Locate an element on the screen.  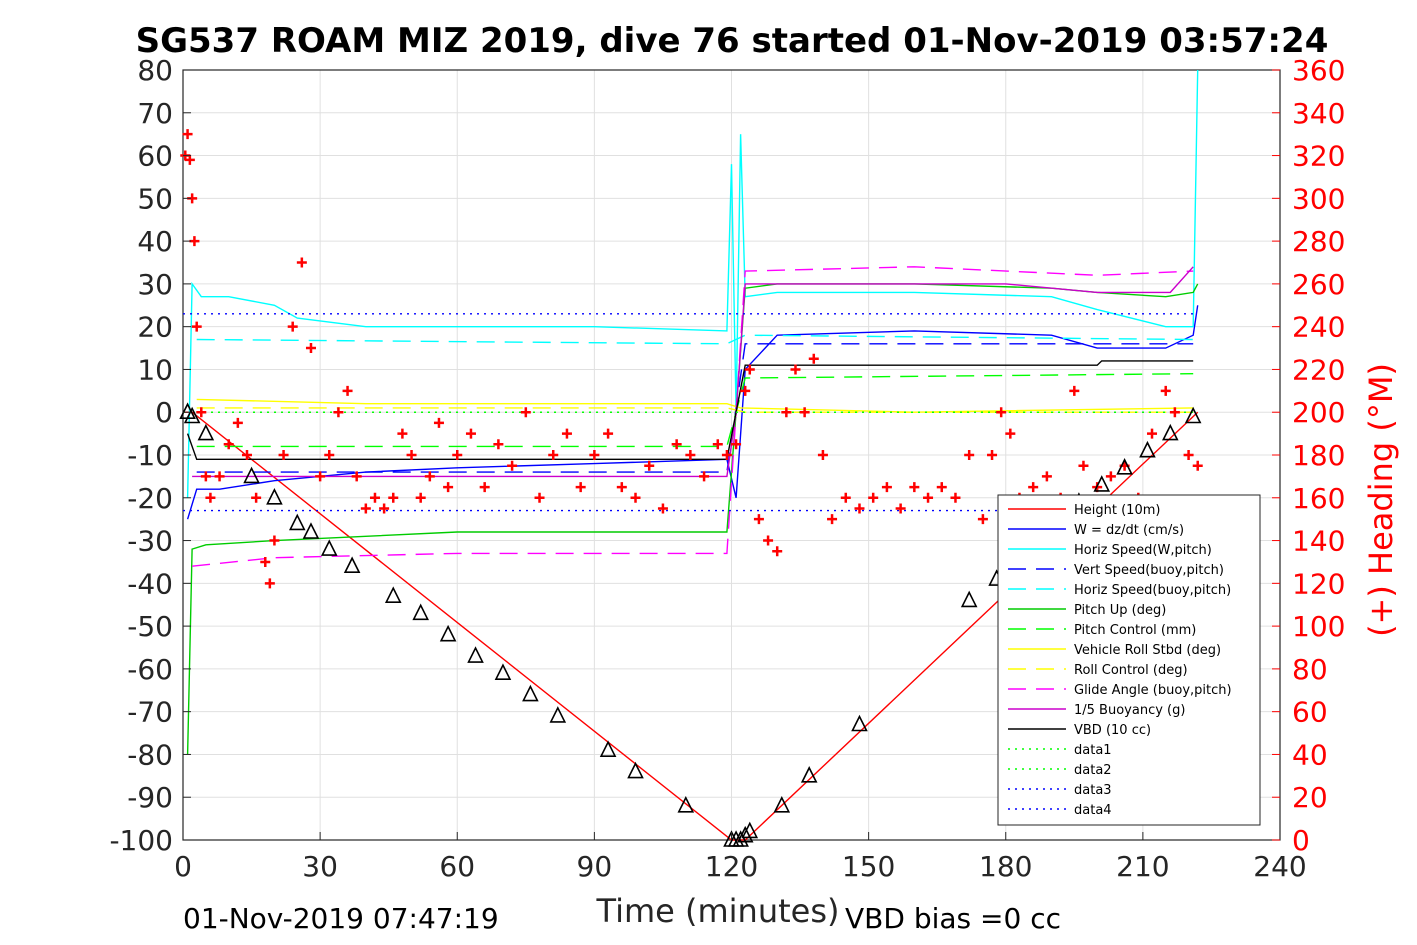
y-tick-label: -10 is located at coordinates (150, 455).